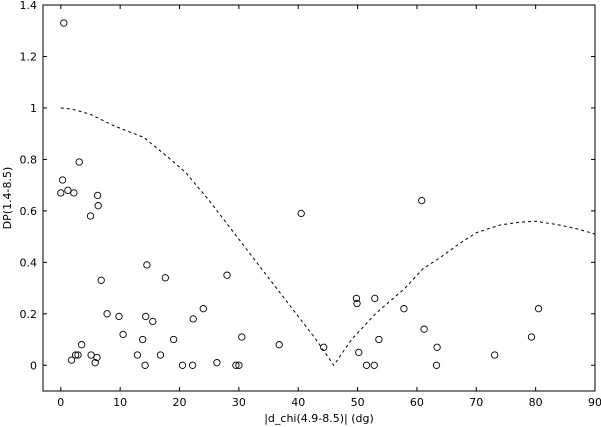 Image resolution: width=601 pixels, height=427 pixels. What do you see at coordinates (120, 402) in the screenshot?
I see `x-tick-label: 10` at bounding box center [120, 402].